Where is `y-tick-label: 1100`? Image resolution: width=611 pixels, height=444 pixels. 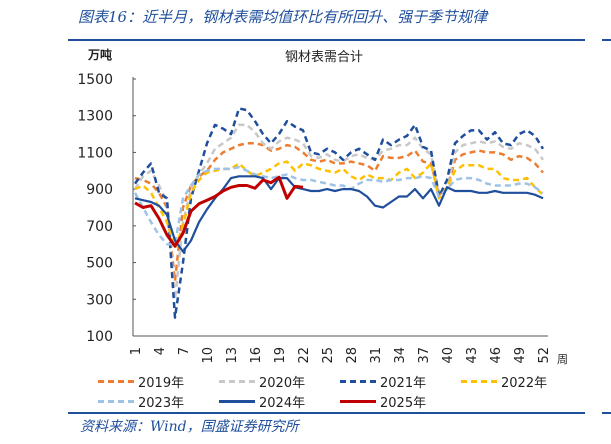 y-tick-label: 1100 is located at coordinates (95, 153).